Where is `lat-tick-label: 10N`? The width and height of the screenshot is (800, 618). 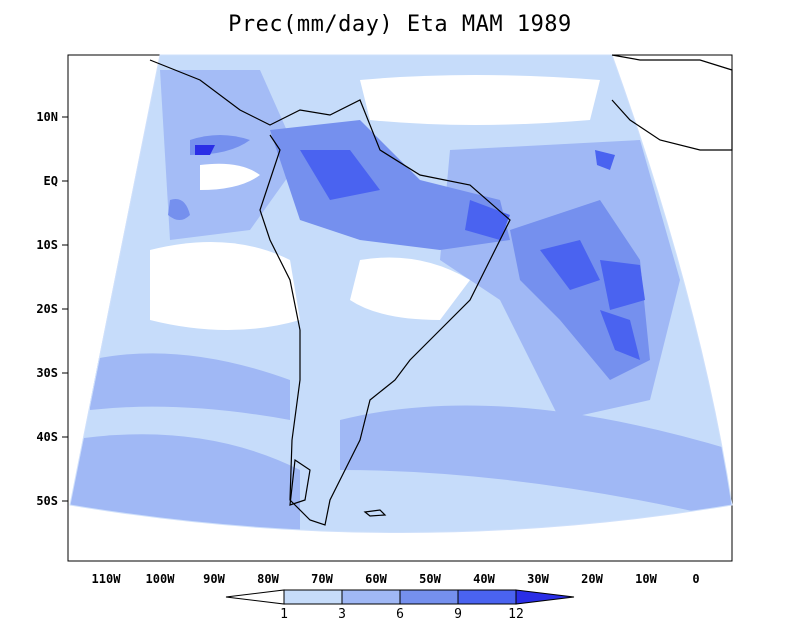 lat-tick-label: 10N is located at coordinates (47, 117).